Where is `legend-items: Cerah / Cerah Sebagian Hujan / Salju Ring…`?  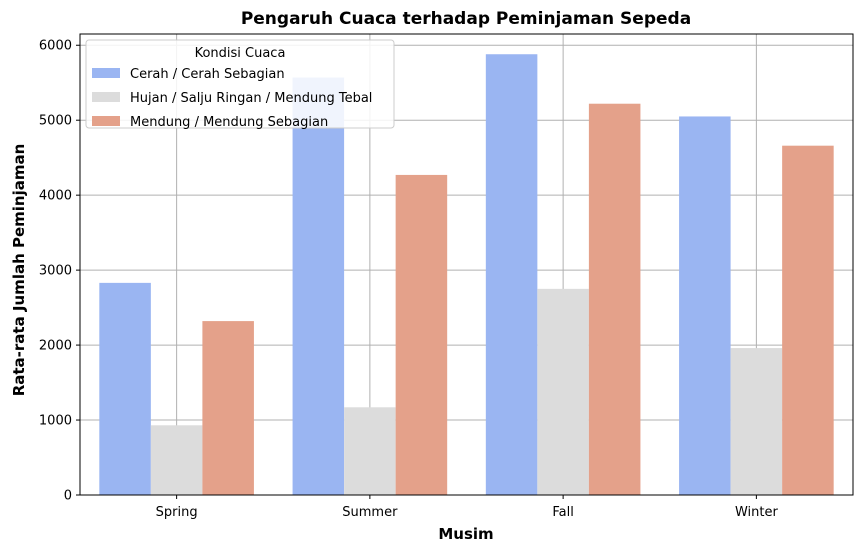 legend-items: Cerah / Cerah Sebagian Hujan / Salju Ring… is located at coordinates (232, 98).